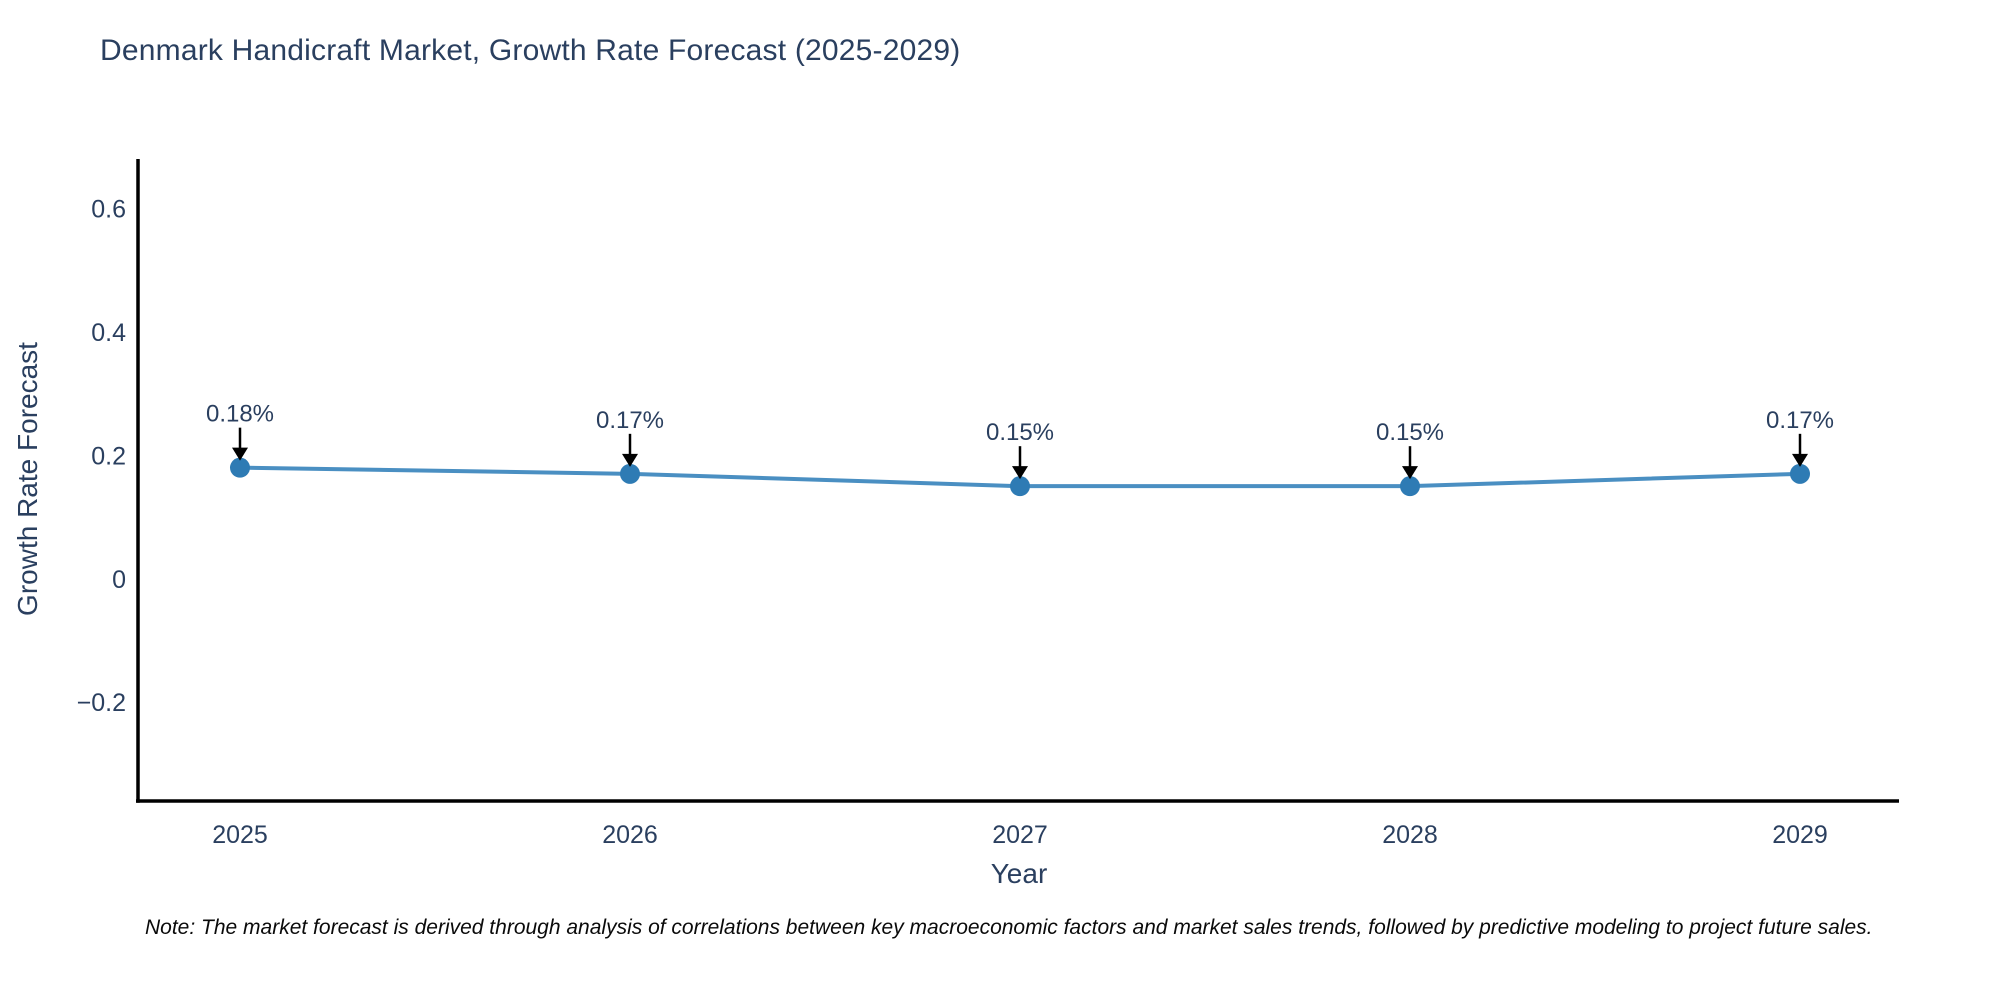  I want to click on y-tick-label: 0.4, so click(108, 333).